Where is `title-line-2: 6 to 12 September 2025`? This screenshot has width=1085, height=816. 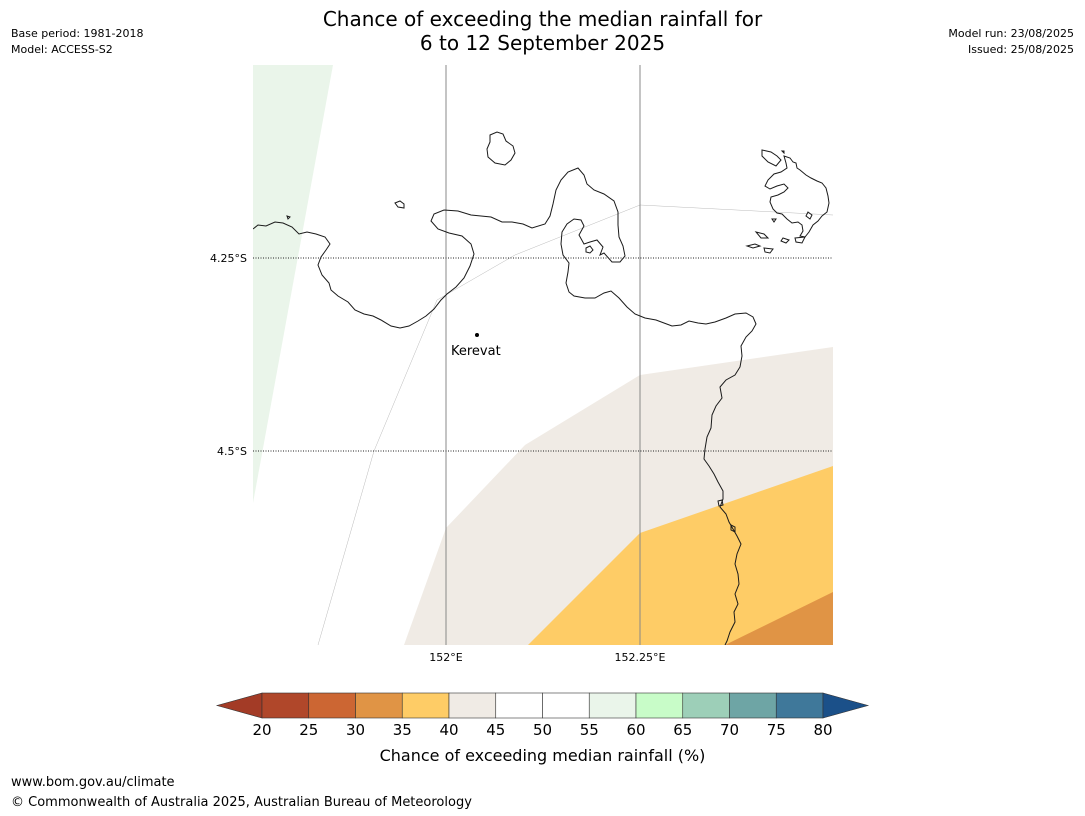 title-line-2: 6 to 12 September 2025 is located at coordinates (542, 43).